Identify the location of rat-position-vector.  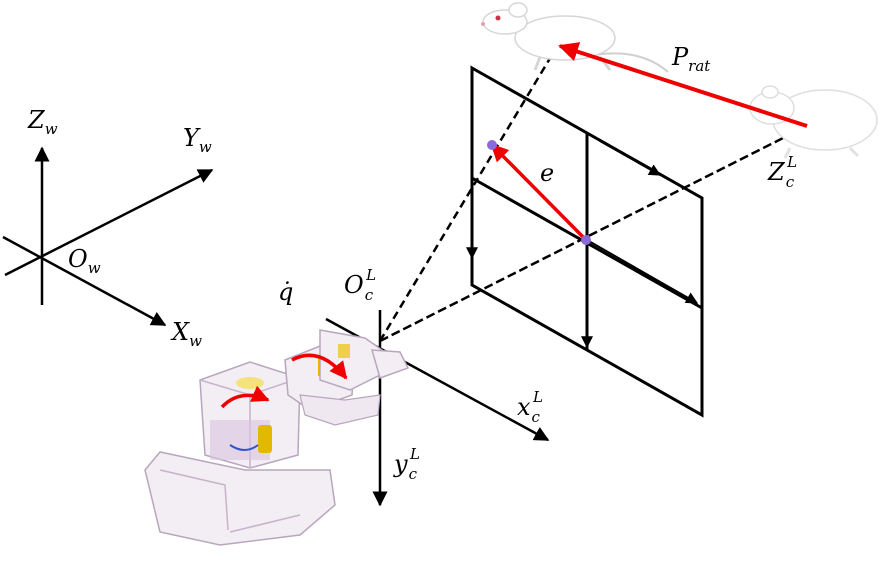
(683, 85).